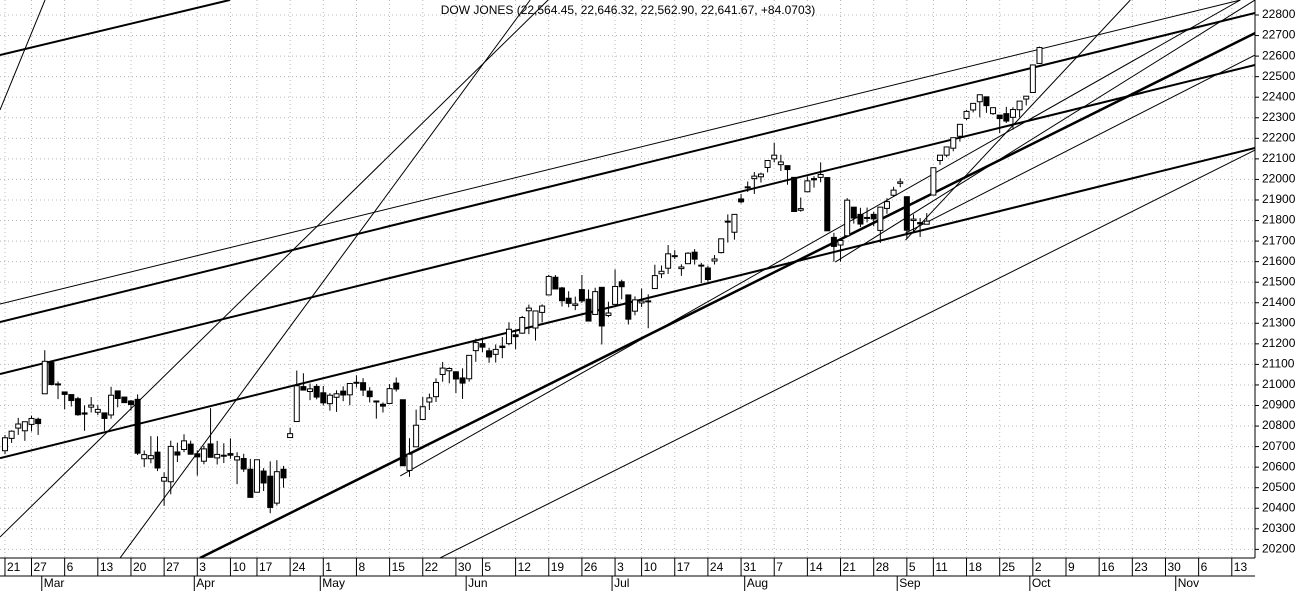 The width and height of the screenshot is (1306, 591). What do you see at coordinates (883, 567) in the screenshot?
I see `x-tick-label: 28` at bounding box center [883, 567].